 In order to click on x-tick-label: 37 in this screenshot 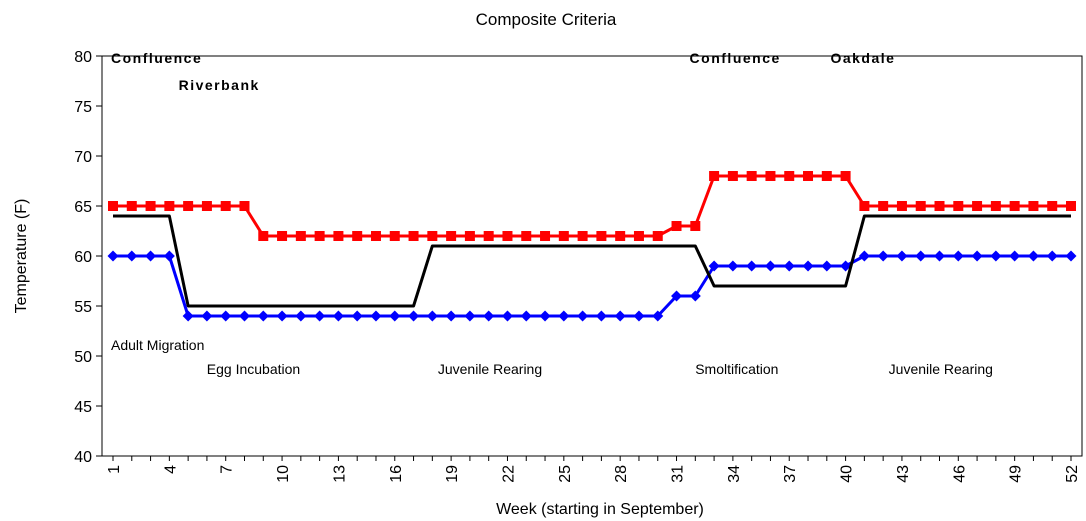, I will do `click(790, 474)`.